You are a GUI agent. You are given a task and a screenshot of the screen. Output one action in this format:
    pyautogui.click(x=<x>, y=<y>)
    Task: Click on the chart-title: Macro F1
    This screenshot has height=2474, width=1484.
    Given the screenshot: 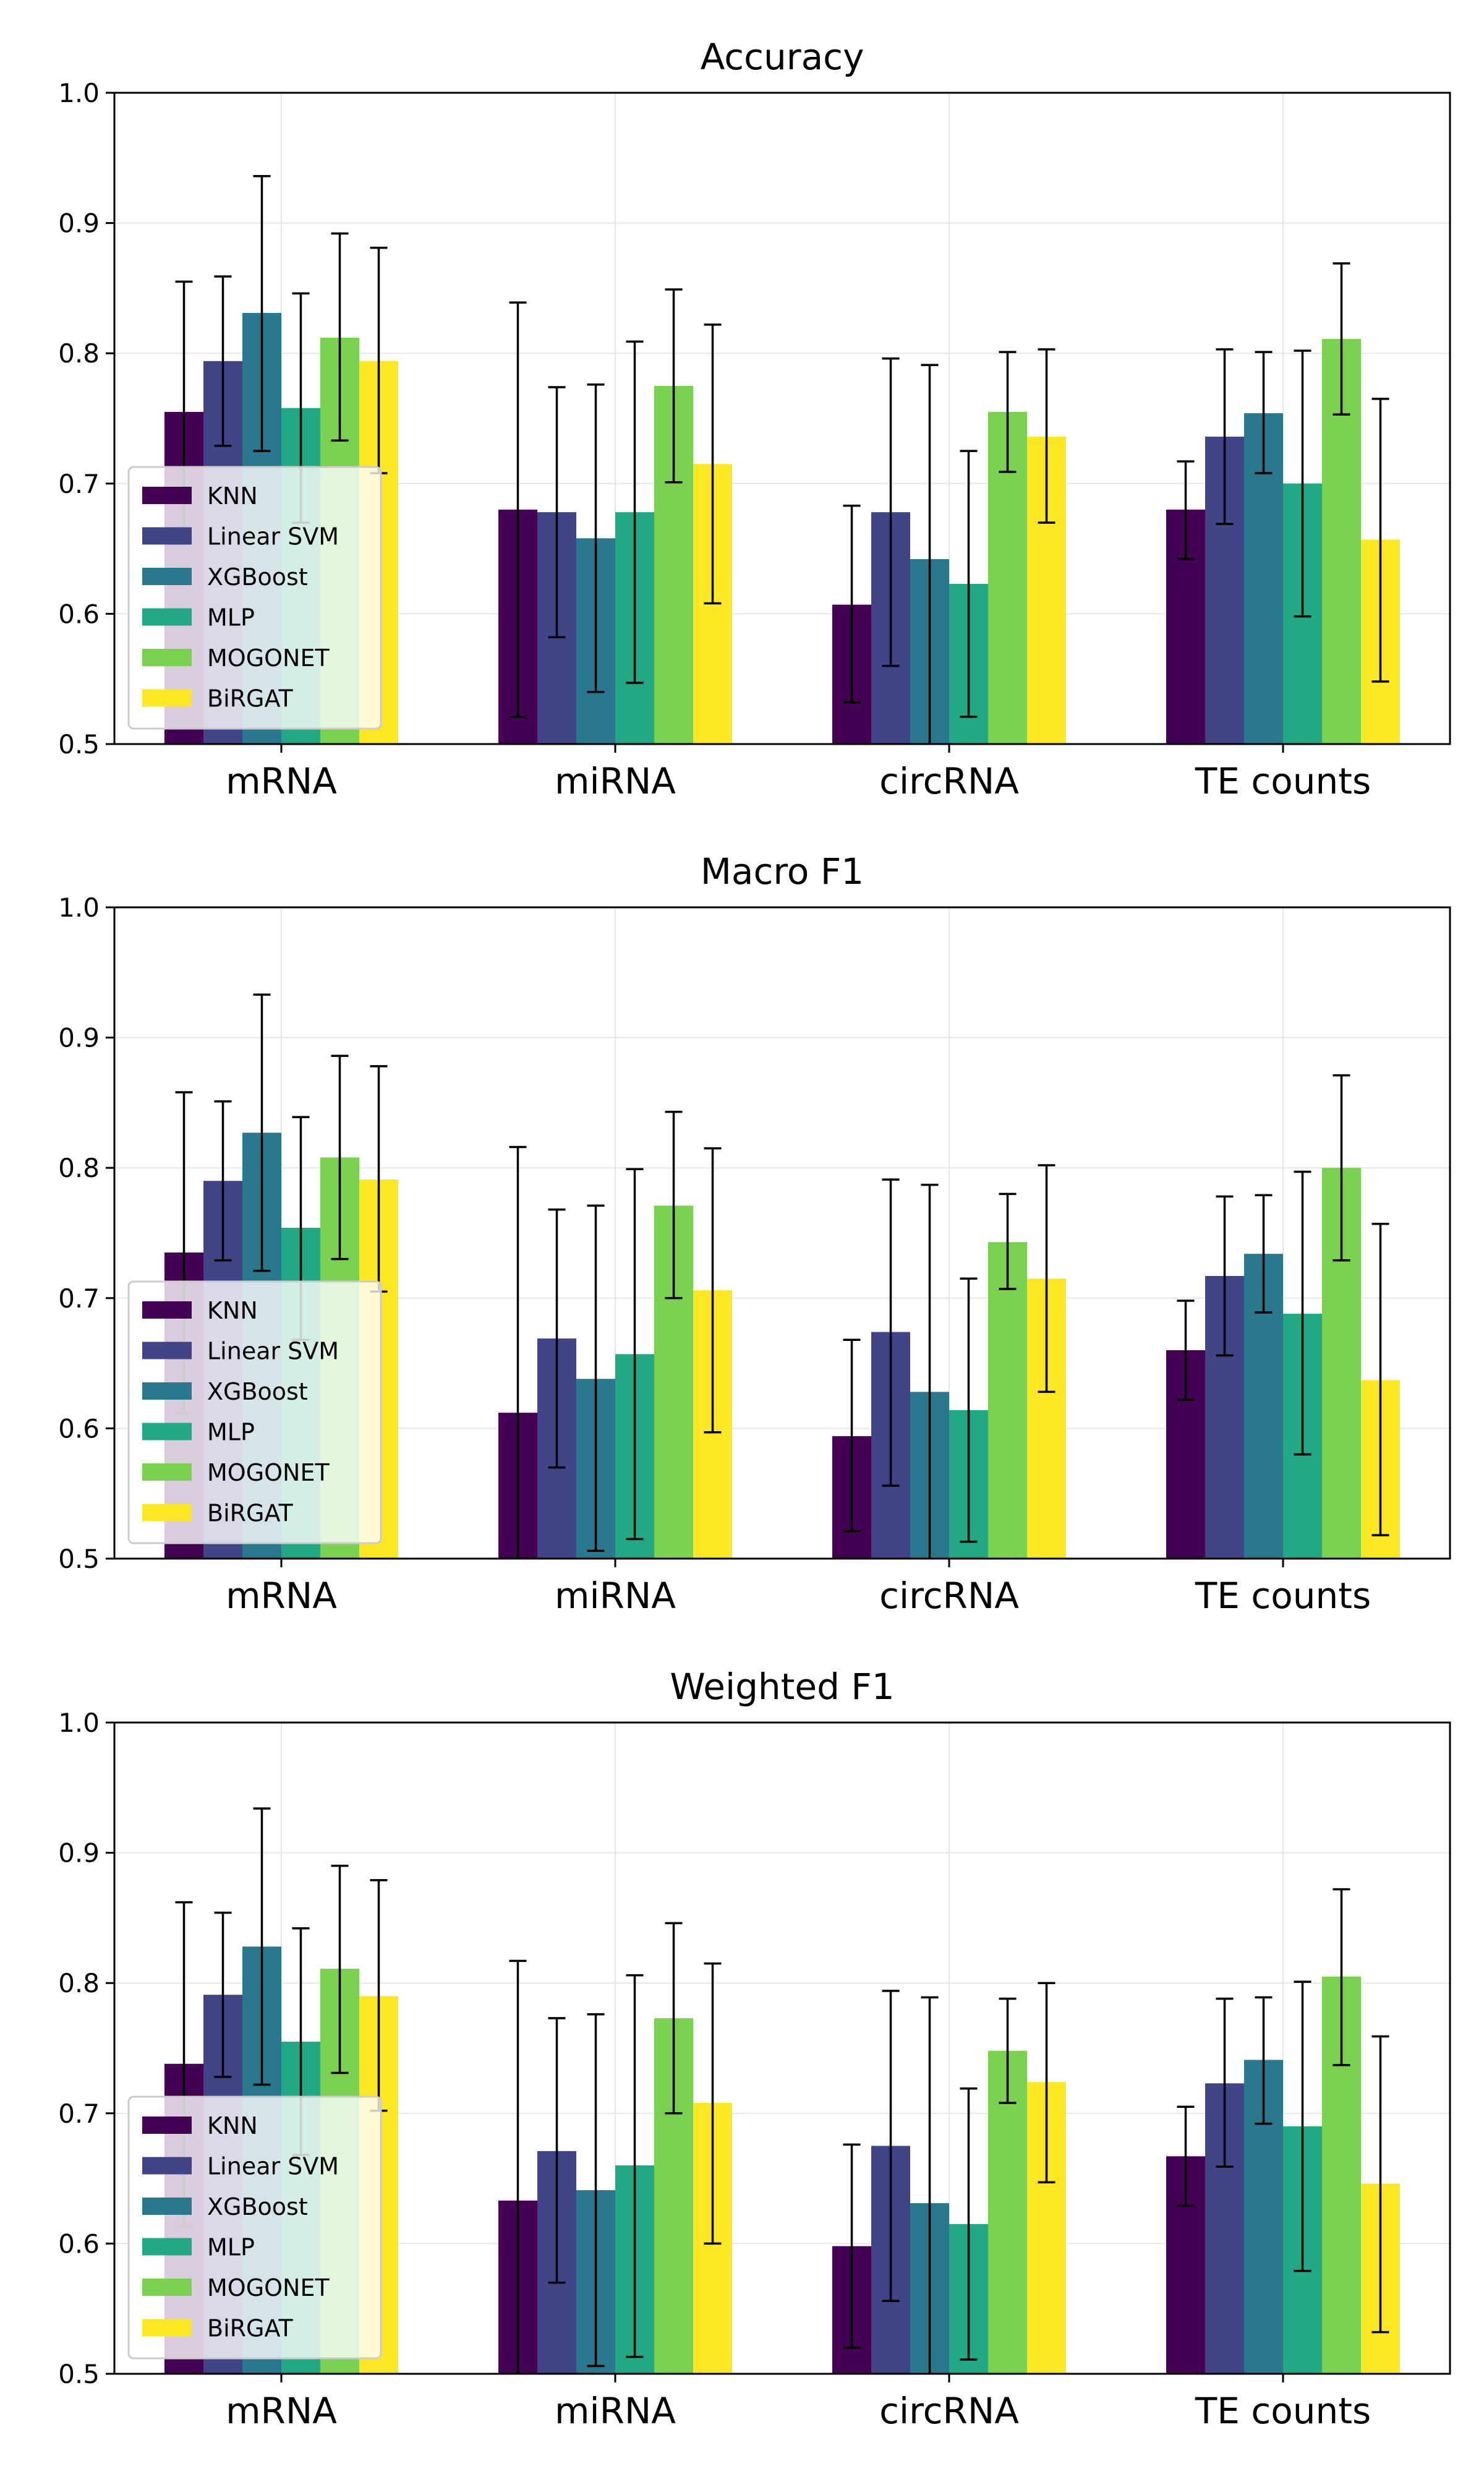 What is the action you would take?
    pyautogui.click(x=782, y=871)
    